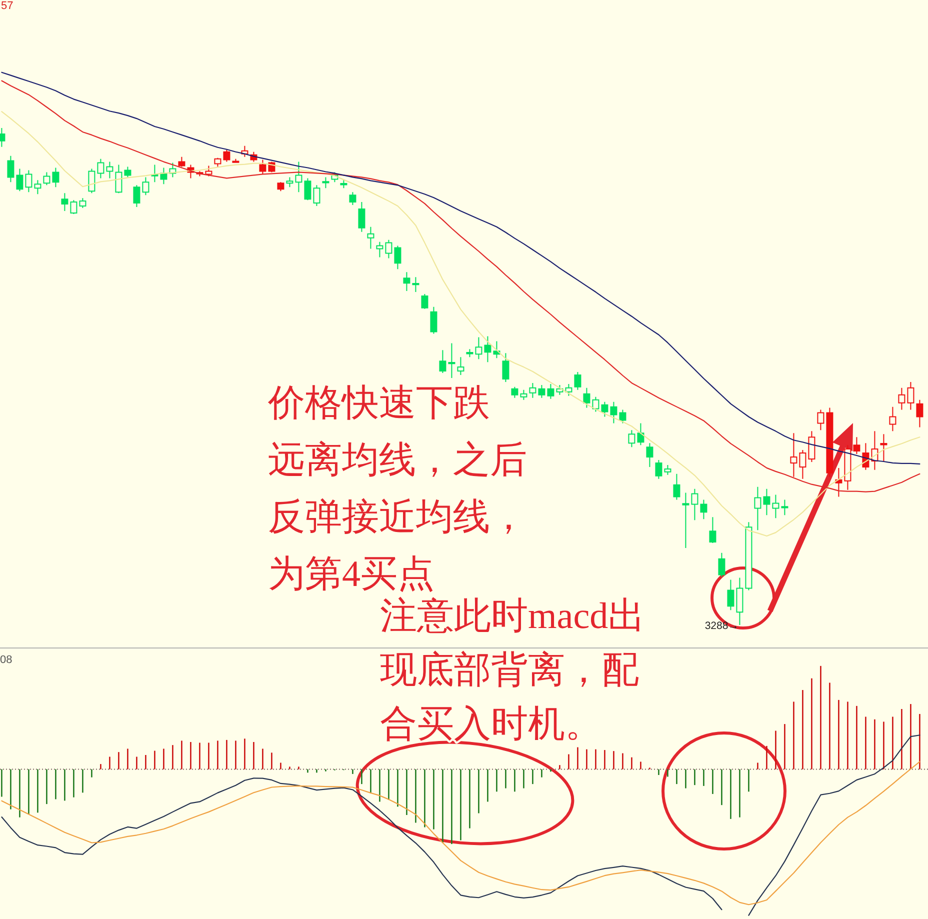 This screenshot has height=919, width=928. What do you see at coordinates (6, 660) in the screenshot?
I see `annotation: 08` at bounding box center [6, 660].